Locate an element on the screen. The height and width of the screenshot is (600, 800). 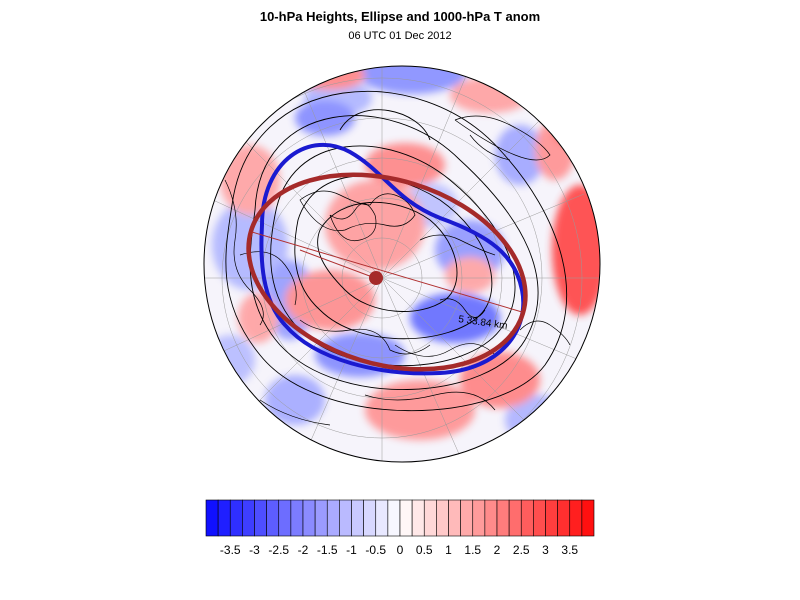
colorbar-tick-label: 2.5 is located at coordinates (521, 550).